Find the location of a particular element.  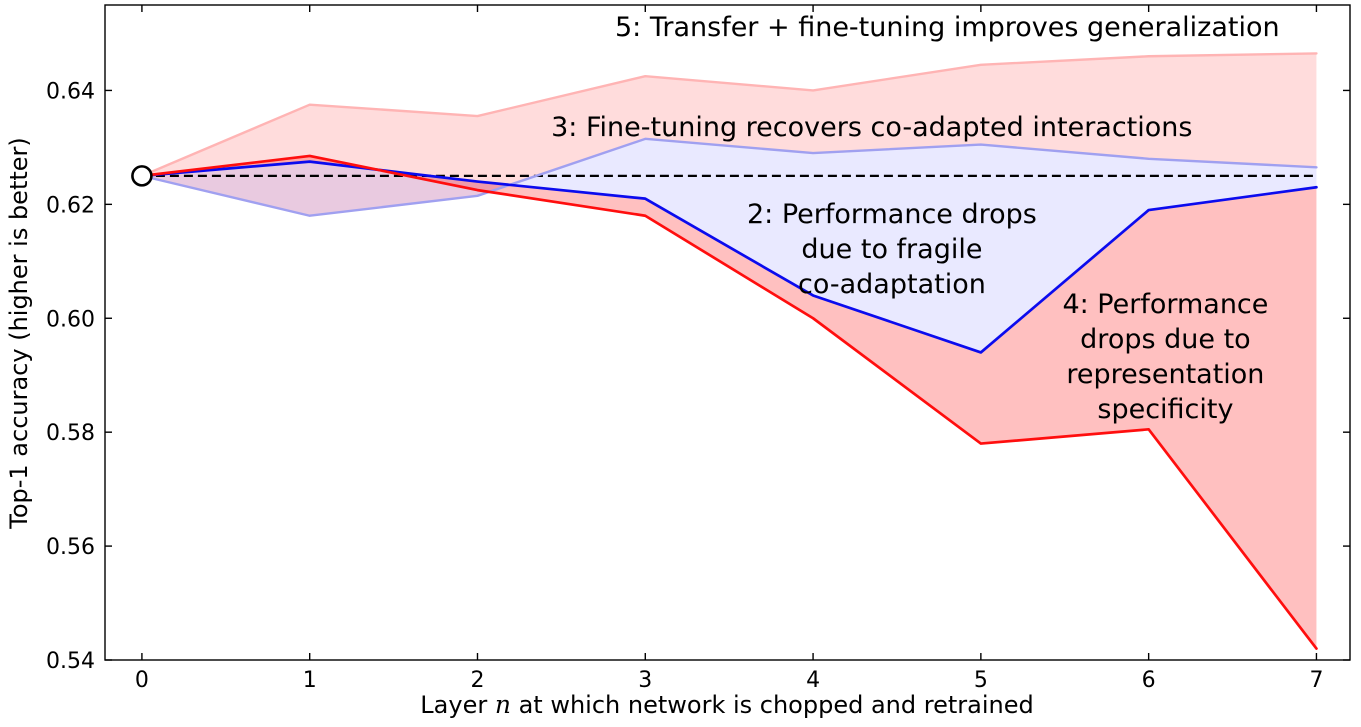

annotation-note-2-line-3: co-adaptation is located at coordinates (892, 284).